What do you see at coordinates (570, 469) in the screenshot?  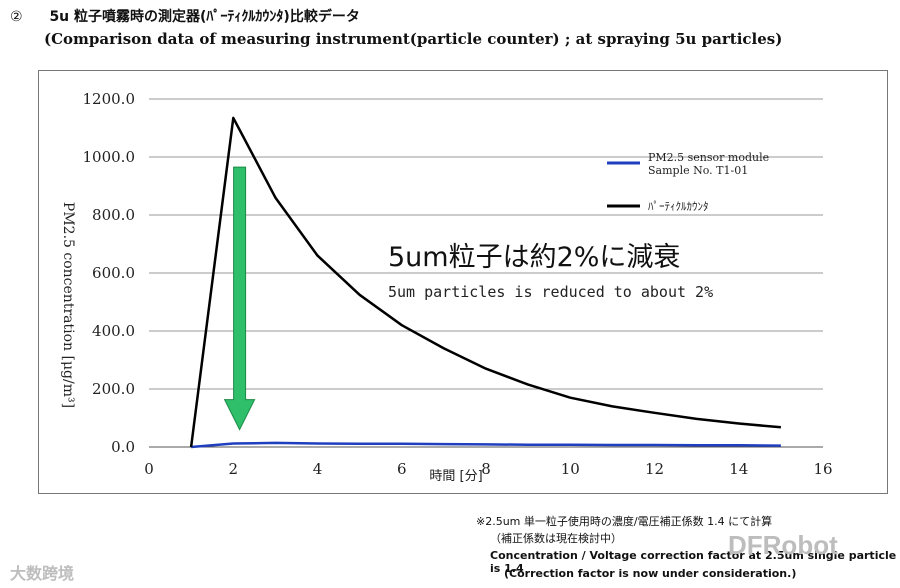 I see `x-tick-label: 10` at bounding box center [570, 469].